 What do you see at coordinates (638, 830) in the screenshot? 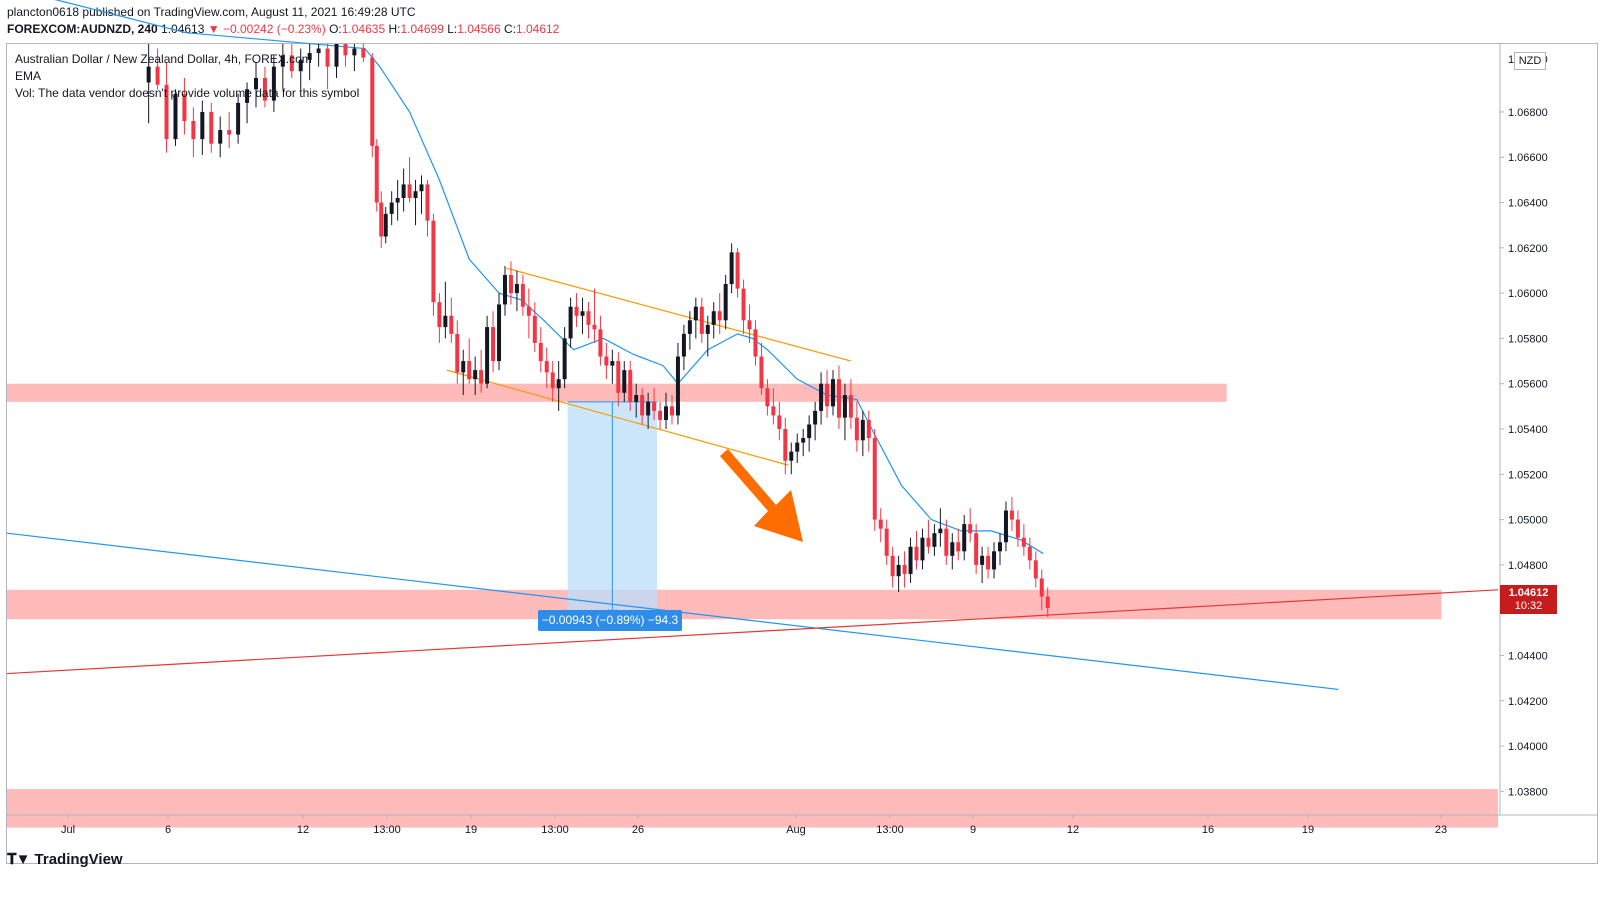
I see `time-tick-label: 26` at bounding box center [638, 830].